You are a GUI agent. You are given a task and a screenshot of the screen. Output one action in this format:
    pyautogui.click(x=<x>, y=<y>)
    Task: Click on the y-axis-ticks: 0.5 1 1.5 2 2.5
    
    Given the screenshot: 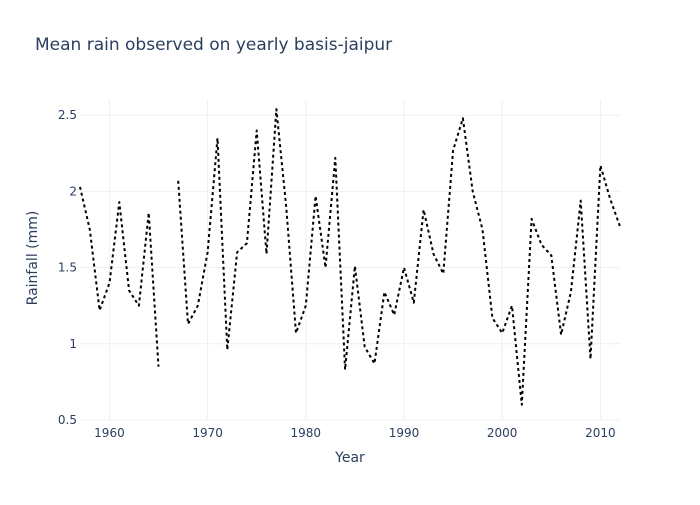 What is the action you would take?
    pyautogui.click(x=67, y=267)
    